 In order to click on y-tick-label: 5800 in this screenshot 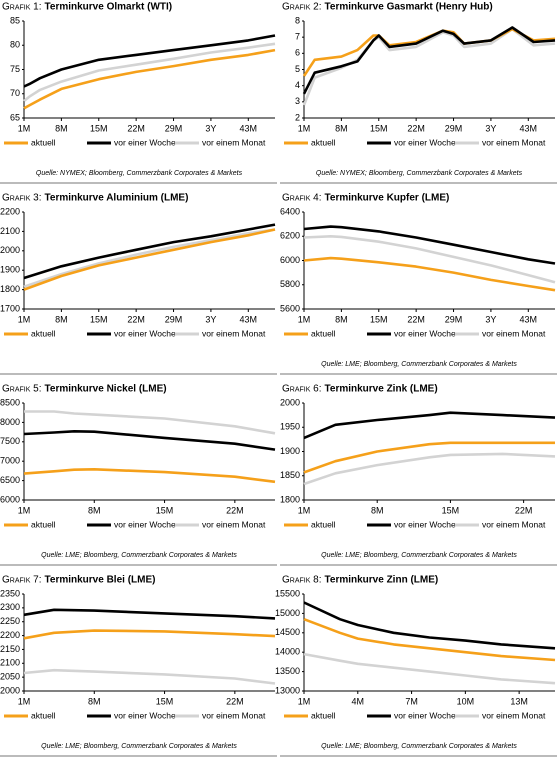, I will do `click(290, 284)`.